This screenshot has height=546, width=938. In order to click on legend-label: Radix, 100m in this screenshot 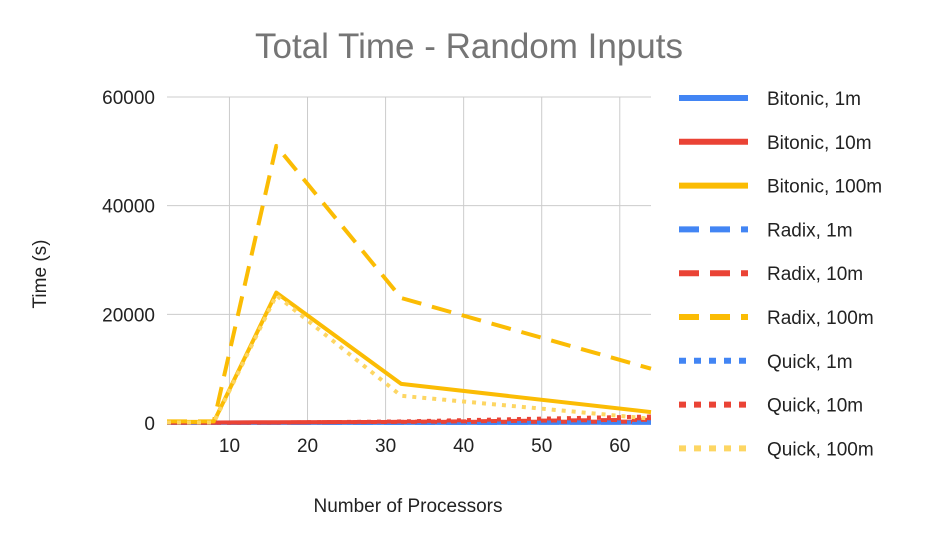, I will do `click(820, 318)`.